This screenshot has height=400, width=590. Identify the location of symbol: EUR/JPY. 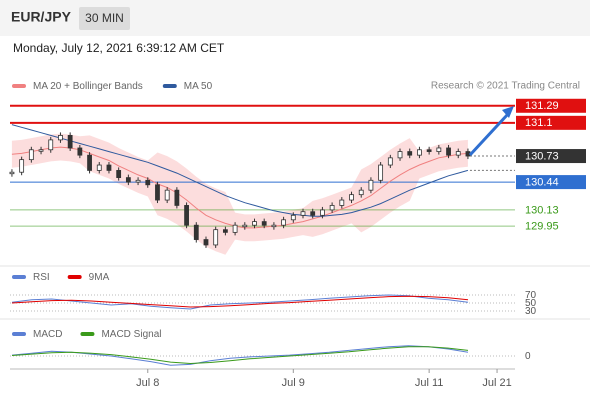
(41, 17).